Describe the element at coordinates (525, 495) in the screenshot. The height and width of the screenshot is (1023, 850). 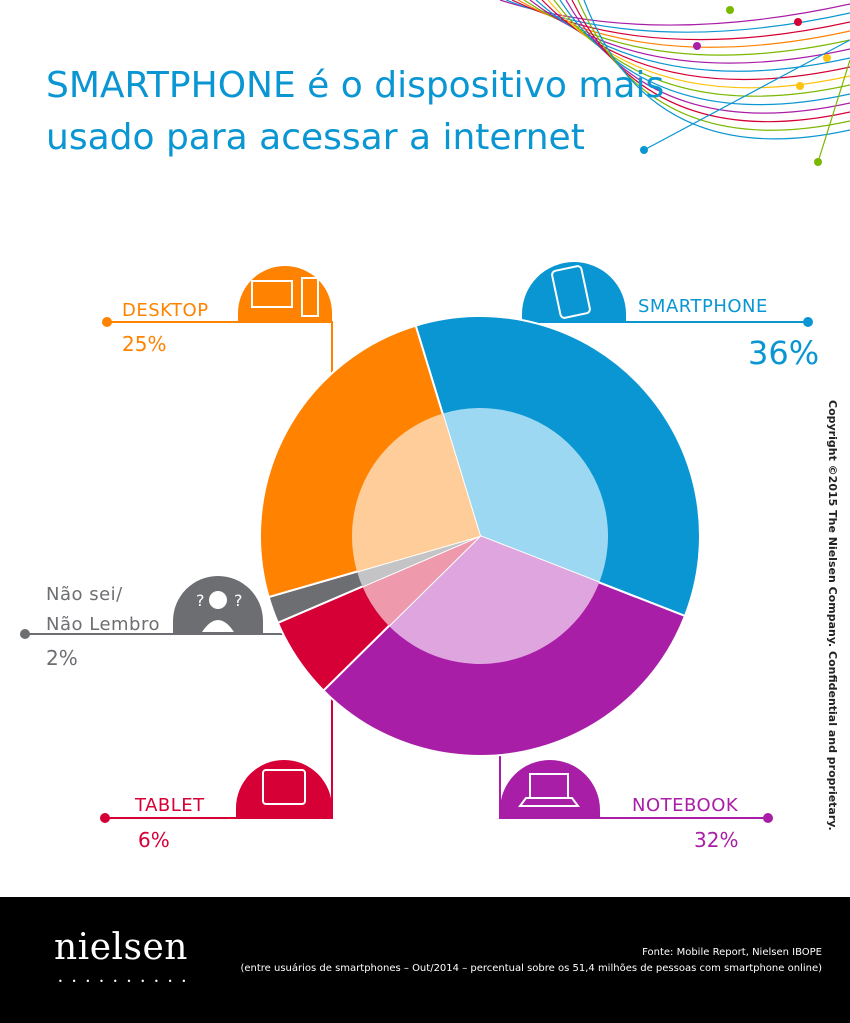
I see `slice-inner-smartphone` at that location.